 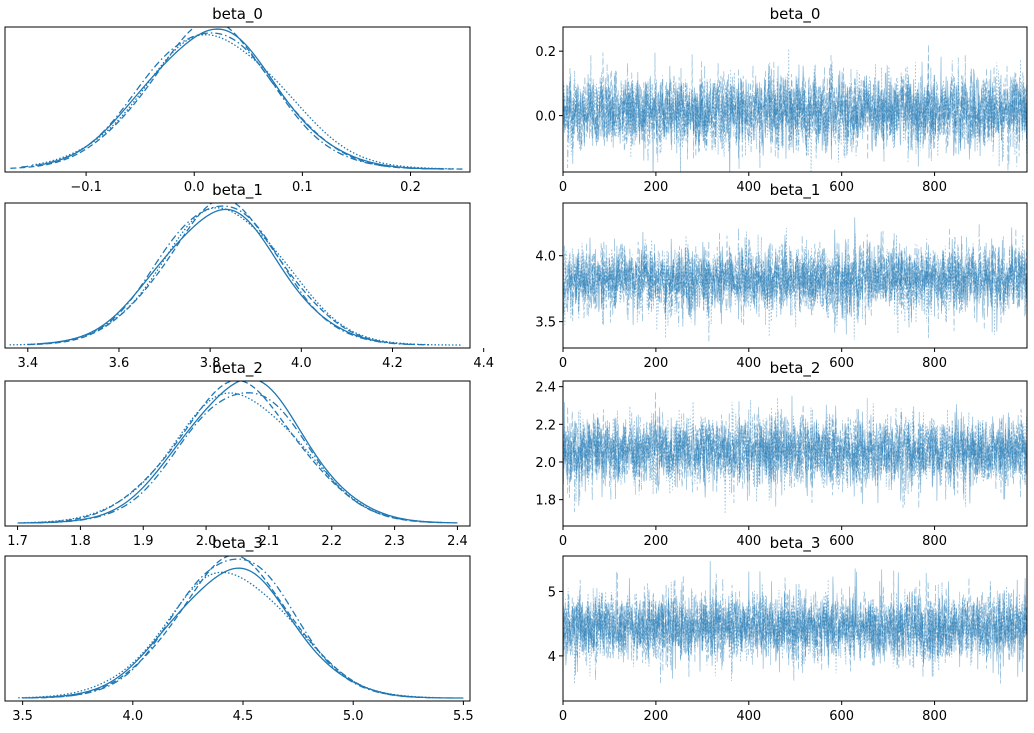 I want to click on x-tick-label: 2.1, so click(x=269, y=541).